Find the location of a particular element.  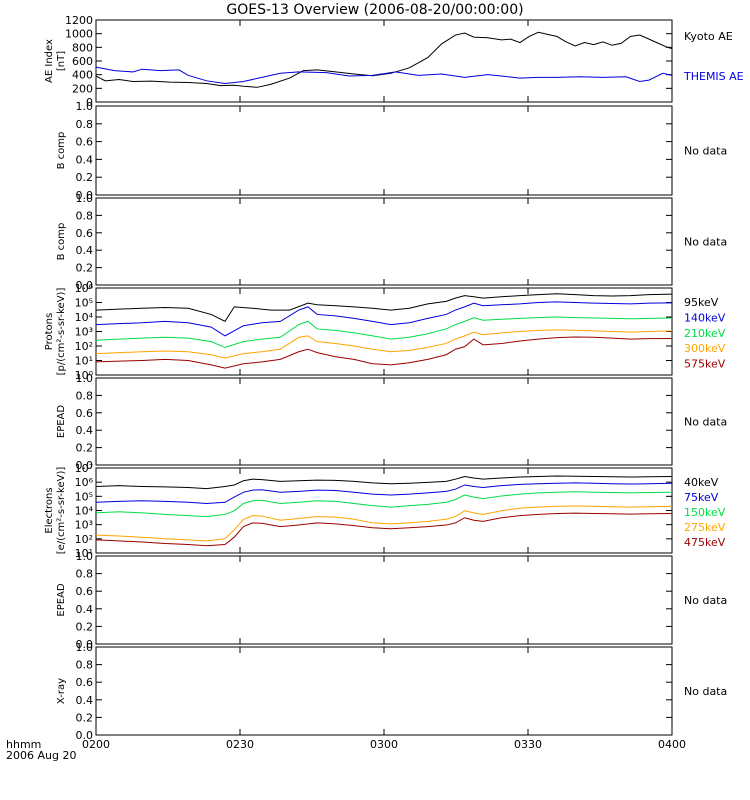

series-line-140kev is located at coordinates (384, 319).